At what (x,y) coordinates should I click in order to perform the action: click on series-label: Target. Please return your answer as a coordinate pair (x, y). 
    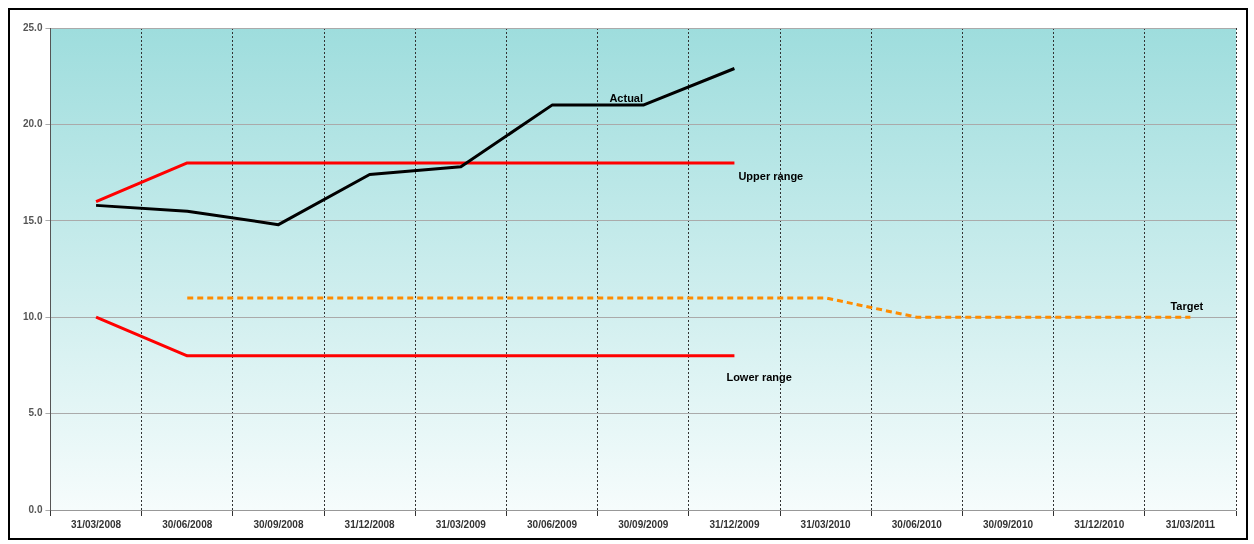
    Looking at the image, I should click on (1187, 306).